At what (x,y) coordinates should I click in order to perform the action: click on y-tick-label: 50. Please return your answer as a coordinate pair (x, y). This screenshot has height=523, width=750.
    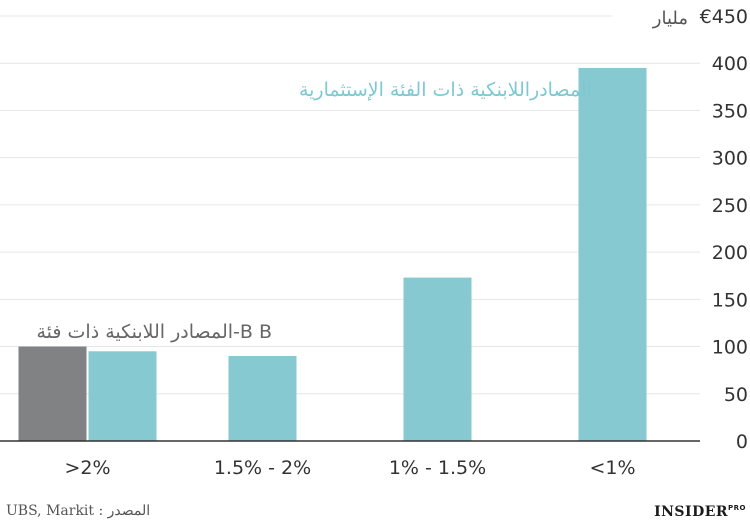
    Looking at the image, I should click on (736, 395).